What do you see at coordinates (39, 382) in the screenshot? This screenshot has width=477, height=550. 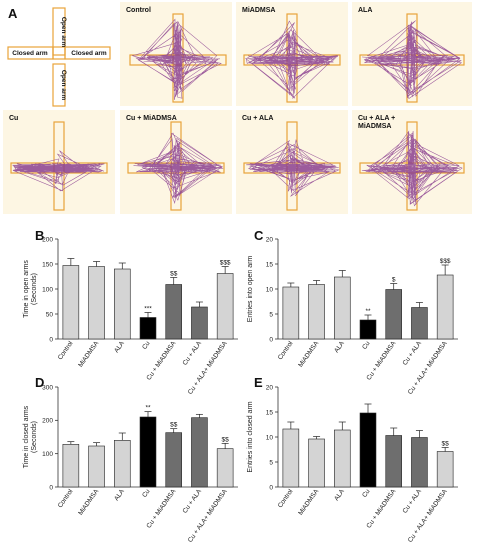 I see `panel-letter-d: D` at bounding box center [39, 382].